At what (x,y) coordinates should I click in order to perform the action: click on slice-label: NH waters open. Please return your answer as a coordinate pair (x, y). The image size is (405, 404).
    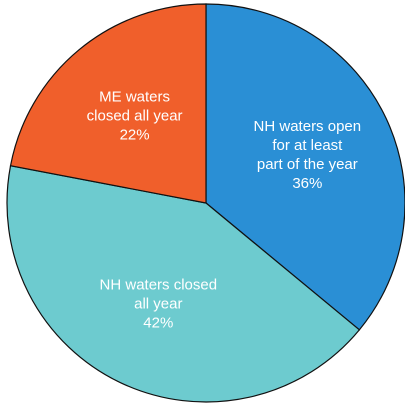
    Looking at the image, I should click on (308, 126).